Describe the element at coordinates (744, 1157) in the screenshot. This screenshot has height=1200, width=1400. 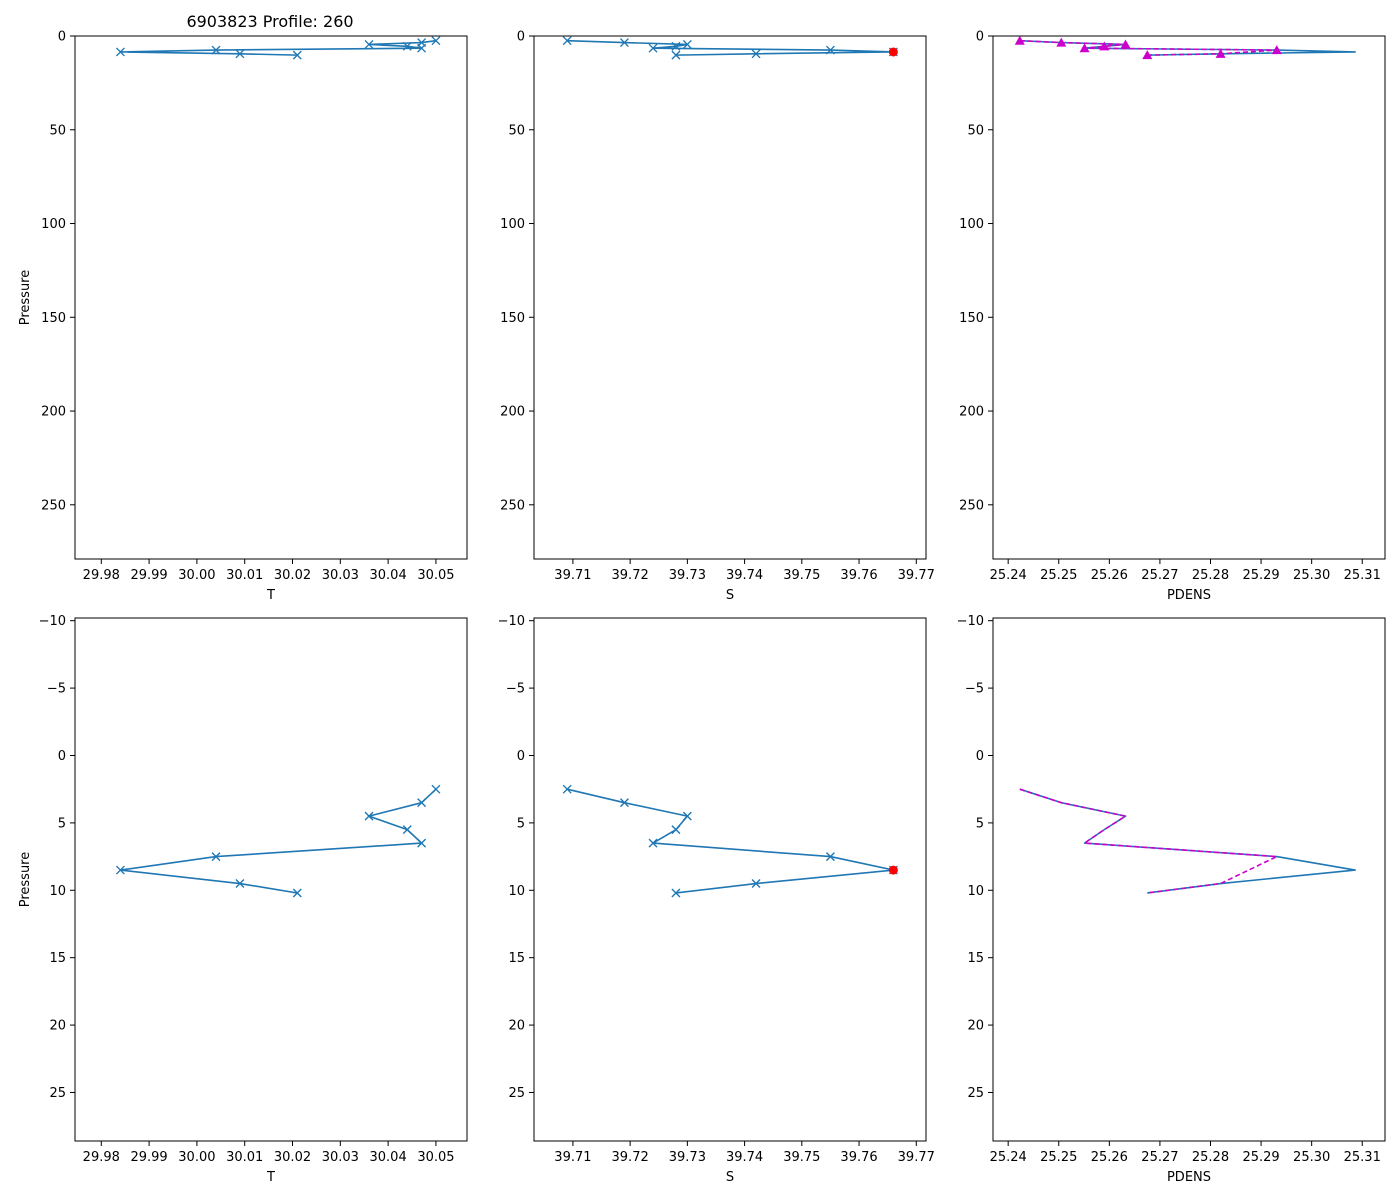
I see `x-tick-label: 39.74` at that location.